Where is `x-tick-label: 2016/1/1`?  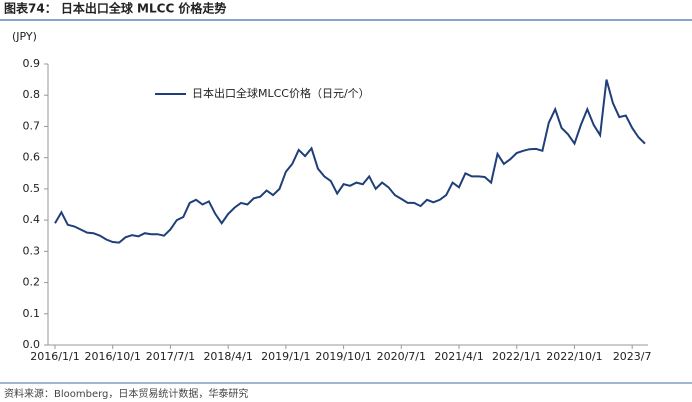
x-tick-label: 2016/1/1 is located at coordinates (54, 356).